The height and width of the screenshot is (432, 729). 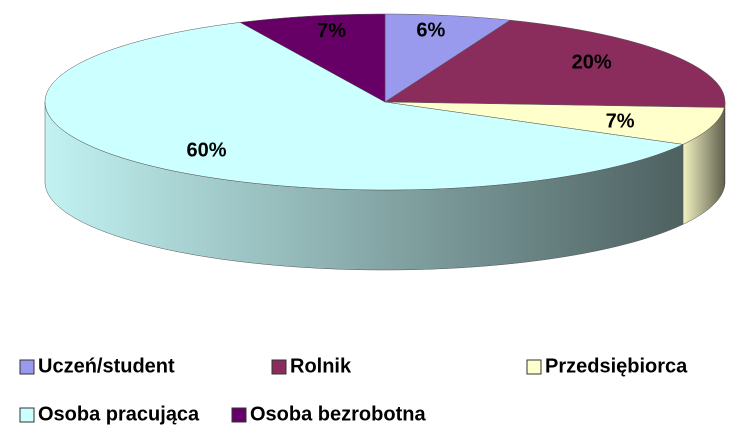 I want to click on data-label: 20%, so click(x=592, y=63).